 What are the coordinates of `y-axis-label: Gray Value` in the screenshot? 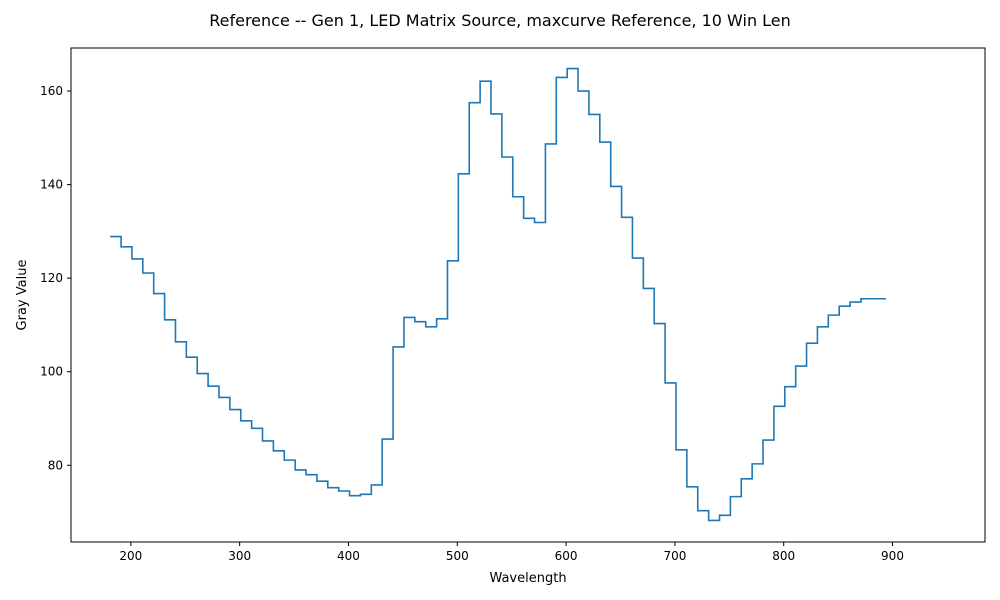 It's located at (22, 295).